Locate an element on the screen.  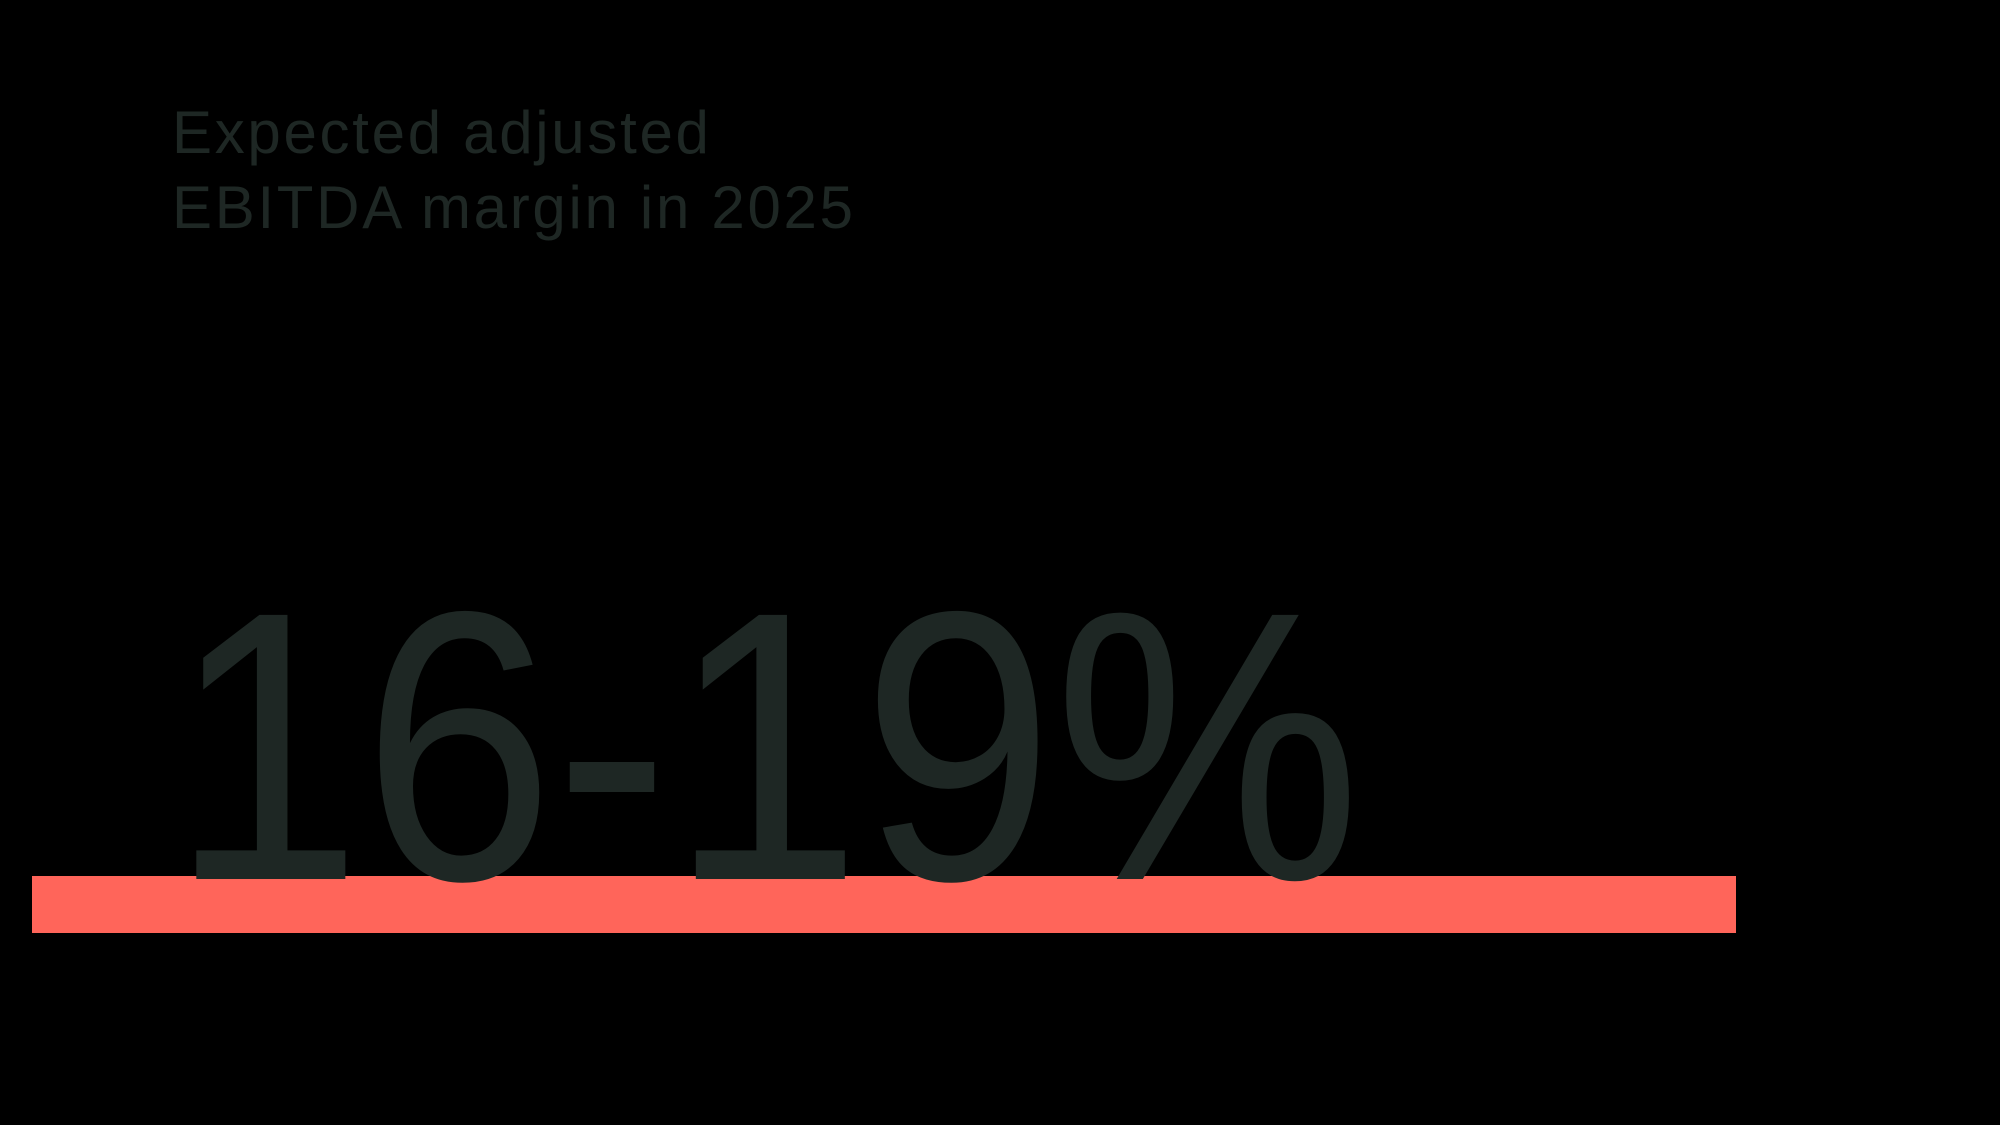
stat-title-line2: EBITDA margin in 2025 is located at coordinates (514, 207).